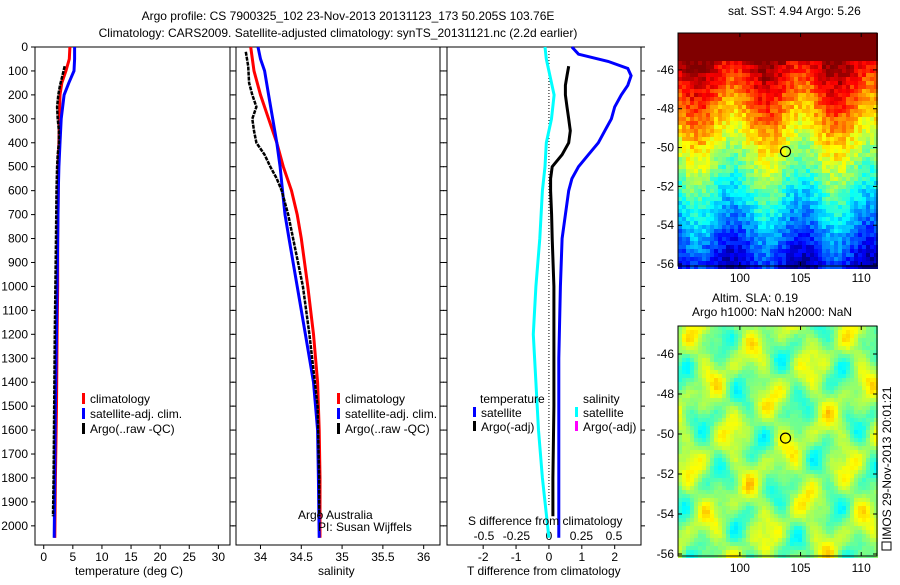 This screenshot has height=585, width=900. I want to click on heatmap-cells, so click(778, 442).